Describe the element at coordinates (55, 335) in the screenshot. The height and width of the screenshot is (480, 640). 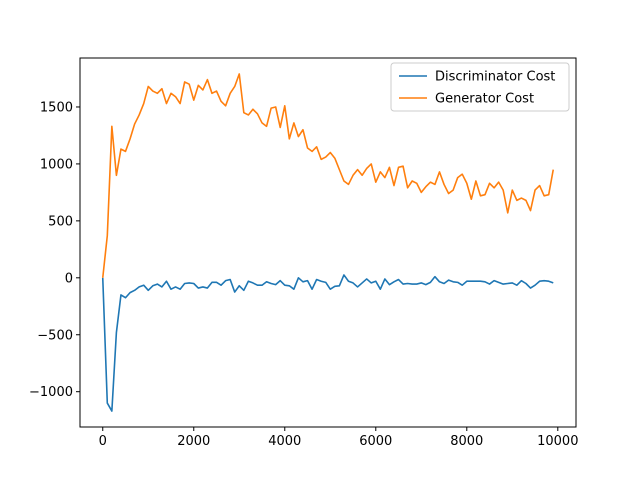
I see `y-tick-label: −500` at that location.